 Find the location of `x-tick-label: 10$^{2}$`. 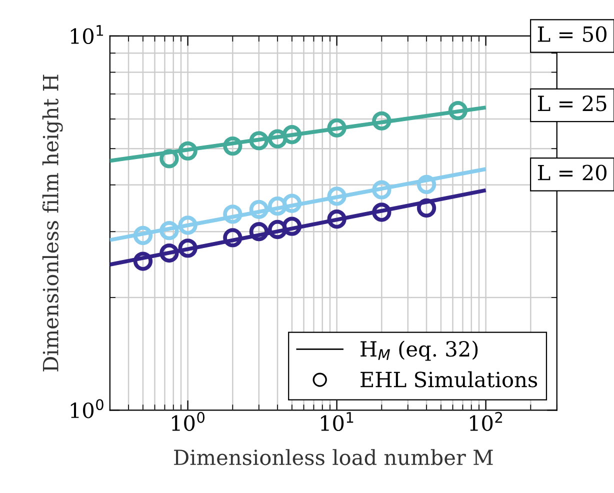

x-tick-label: 10$^{2}$ is located at coordinates (486, 422).